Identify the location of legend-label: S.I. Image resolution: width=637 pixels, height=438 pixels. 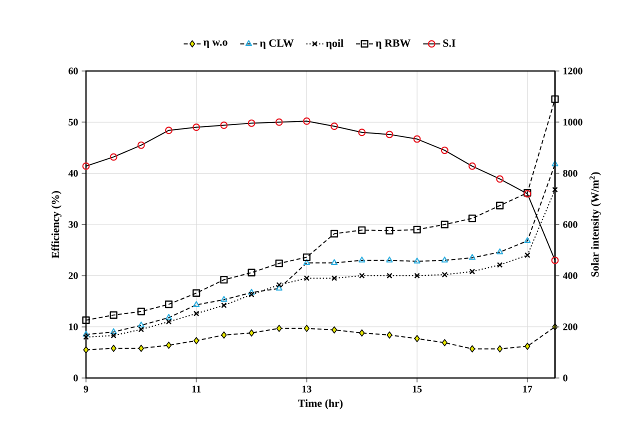
(449, 43).